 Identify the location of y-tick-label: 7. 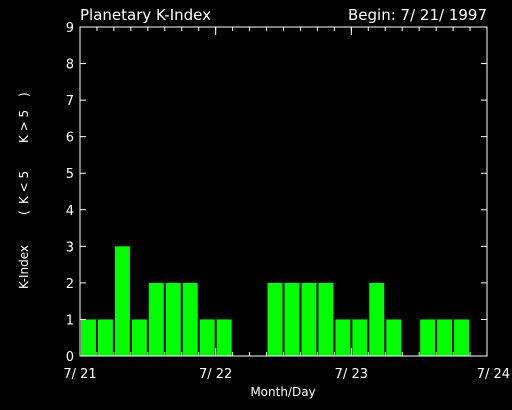
(70, 101).